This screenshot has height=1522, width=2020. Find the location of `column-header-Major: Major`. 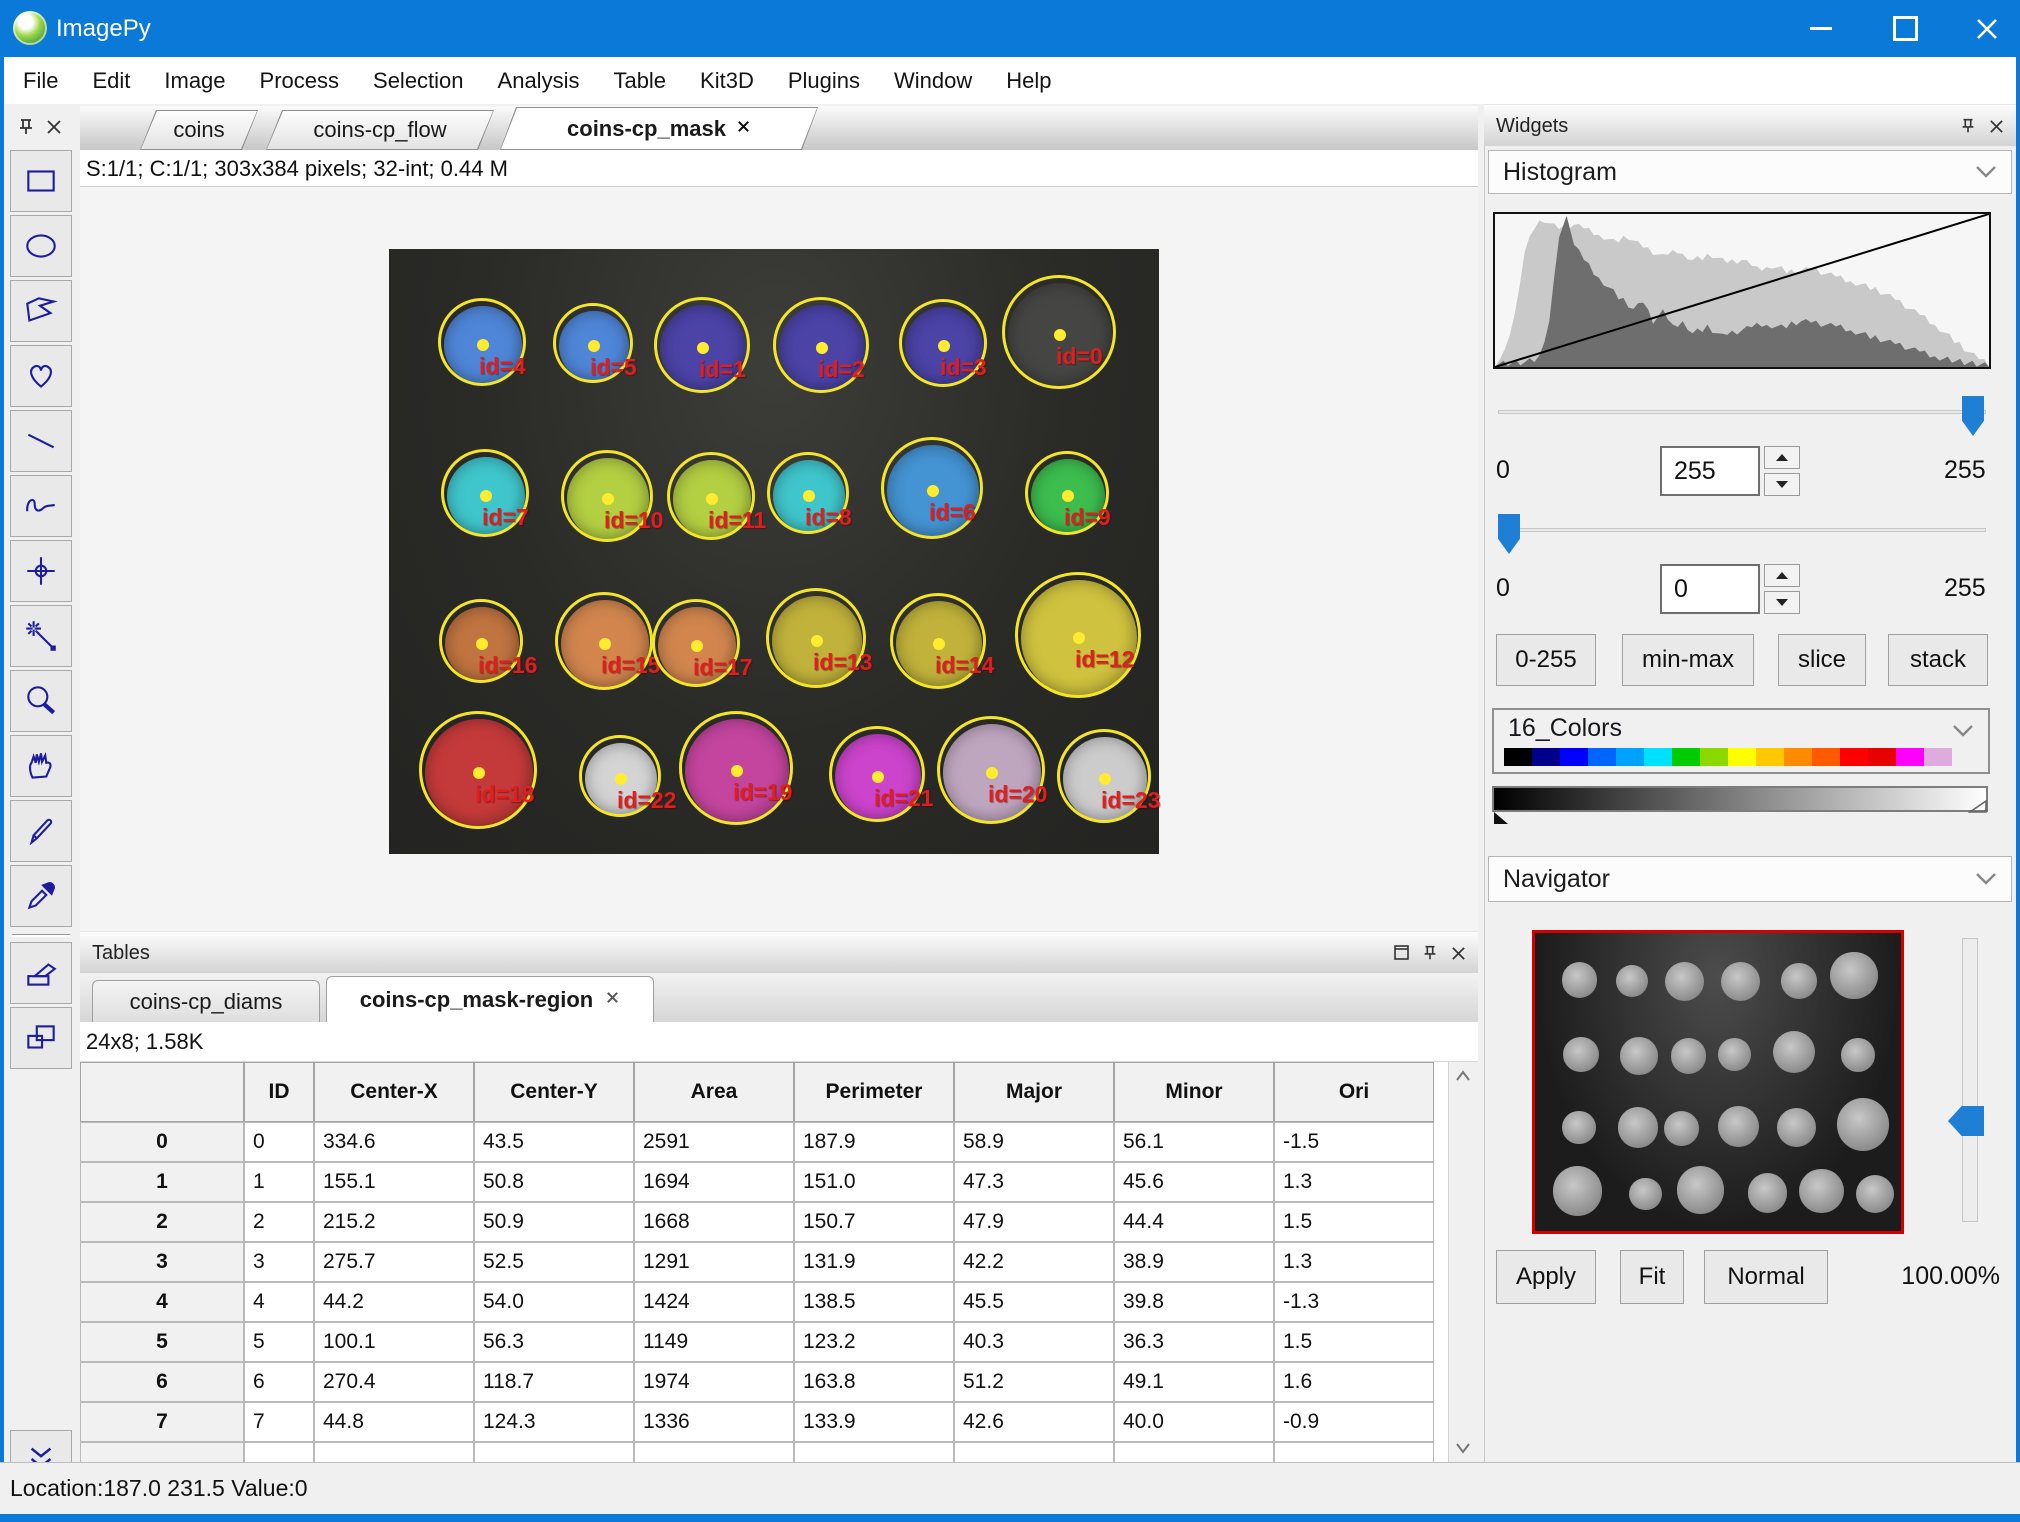

column-header-Major: Major is located at coordinates (1034, 1092).